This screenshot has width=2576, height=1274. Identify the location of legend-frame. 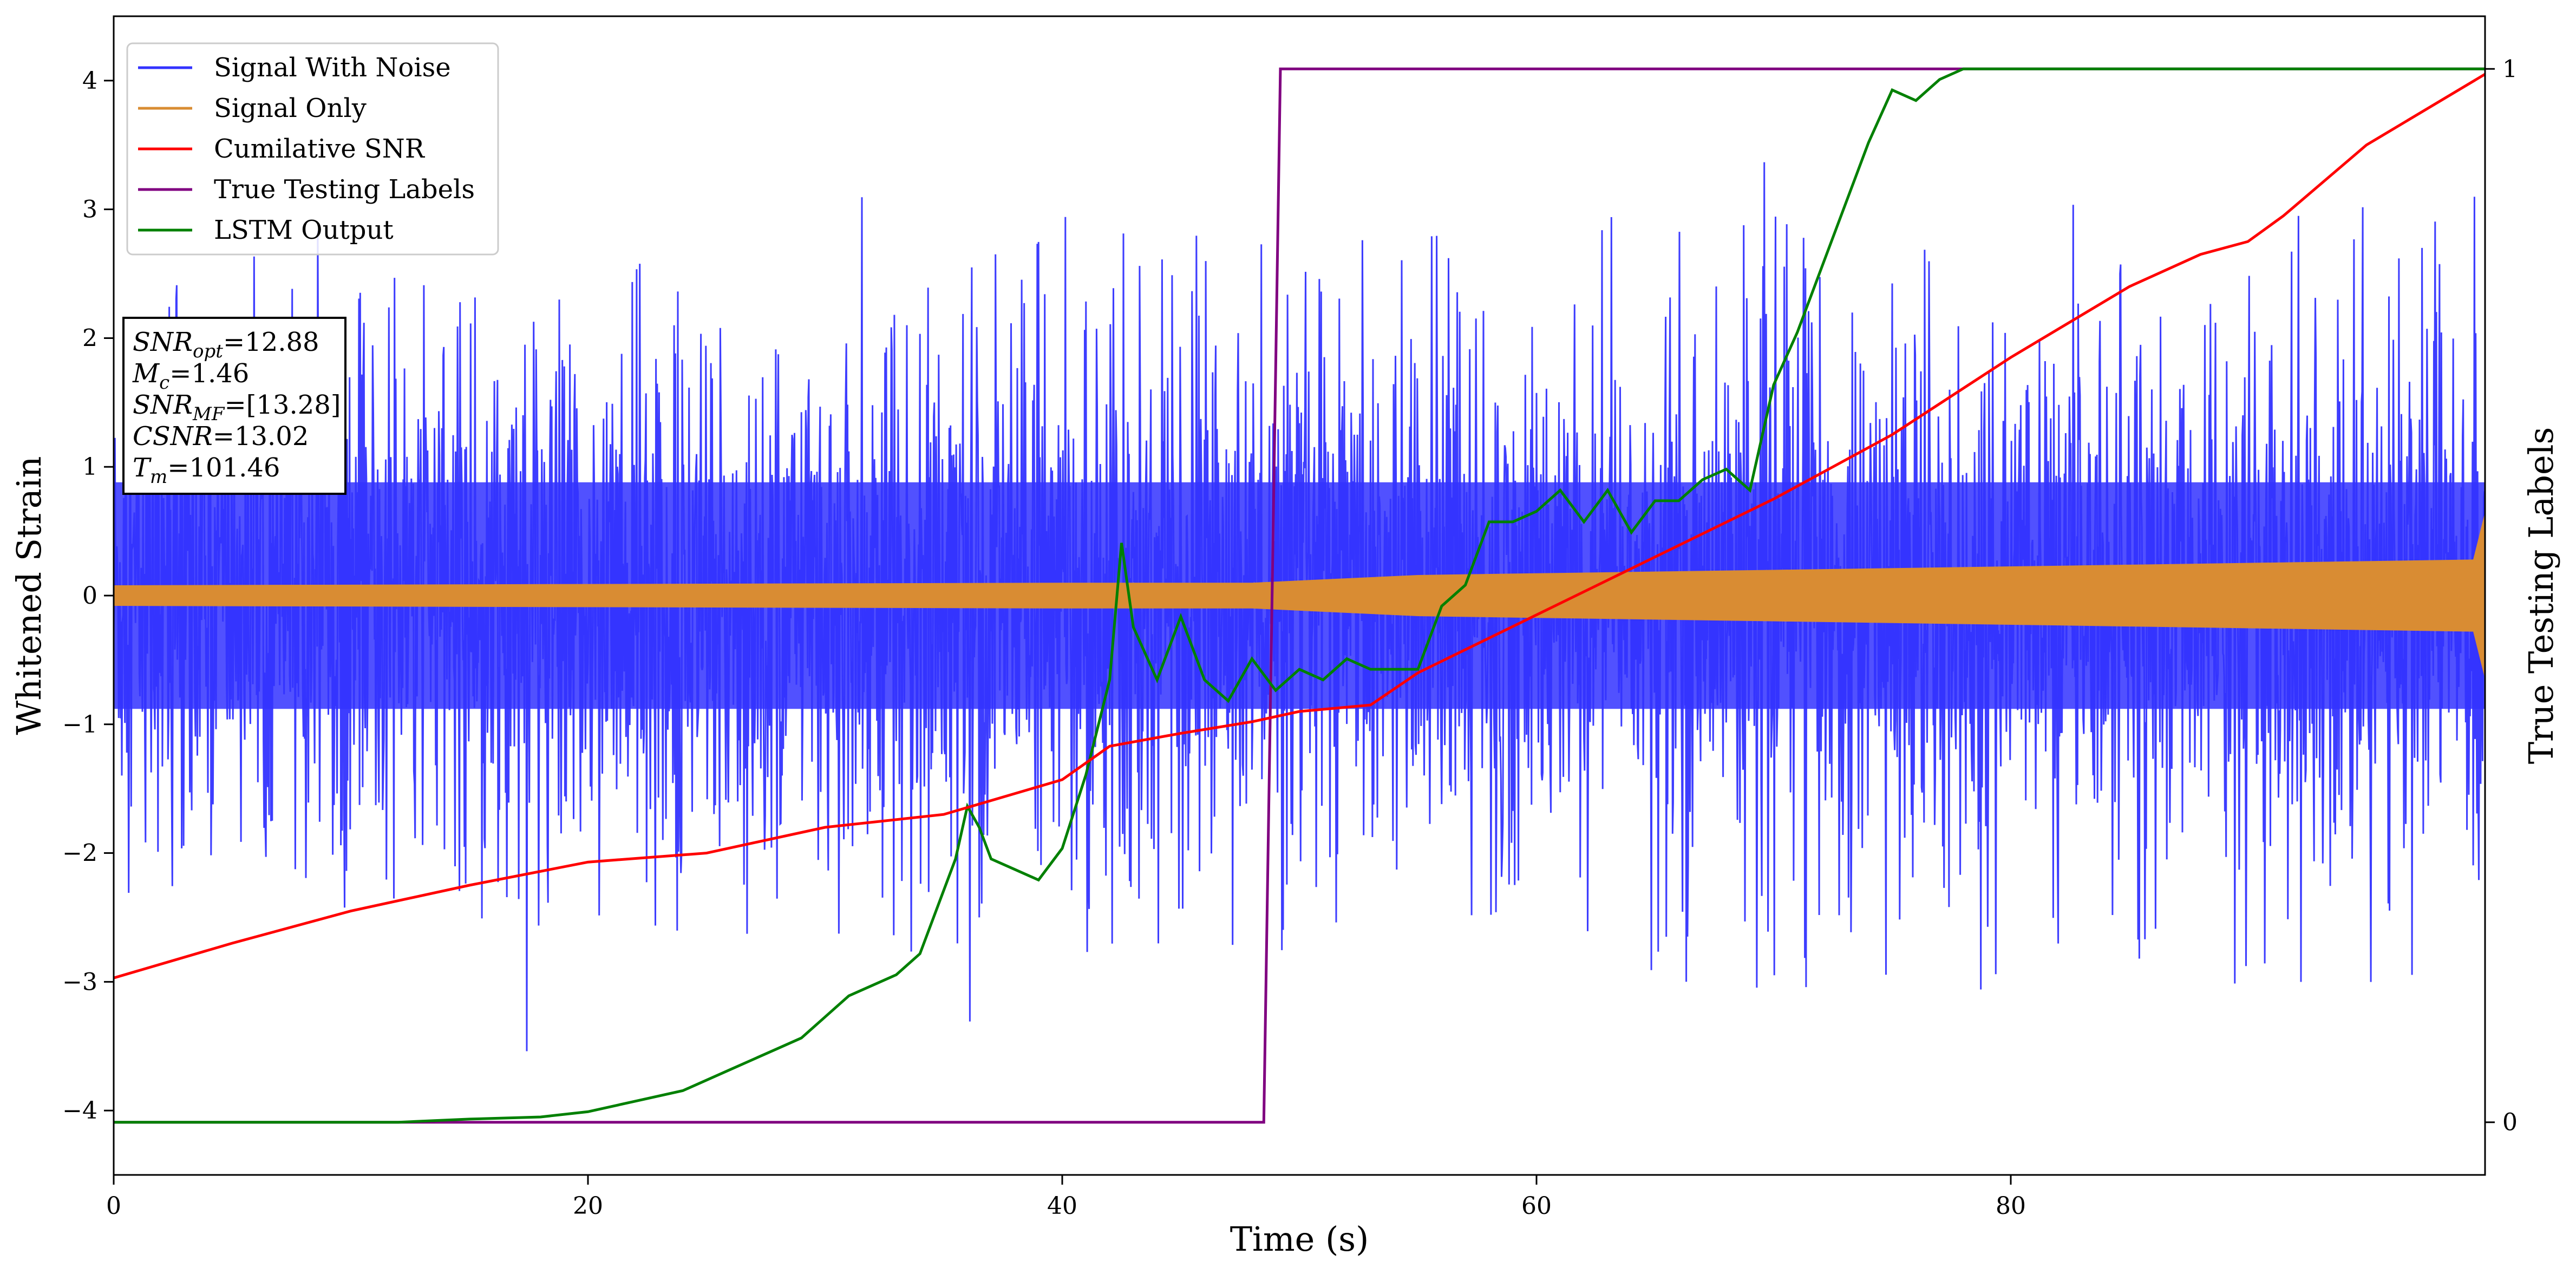
(312, 149).